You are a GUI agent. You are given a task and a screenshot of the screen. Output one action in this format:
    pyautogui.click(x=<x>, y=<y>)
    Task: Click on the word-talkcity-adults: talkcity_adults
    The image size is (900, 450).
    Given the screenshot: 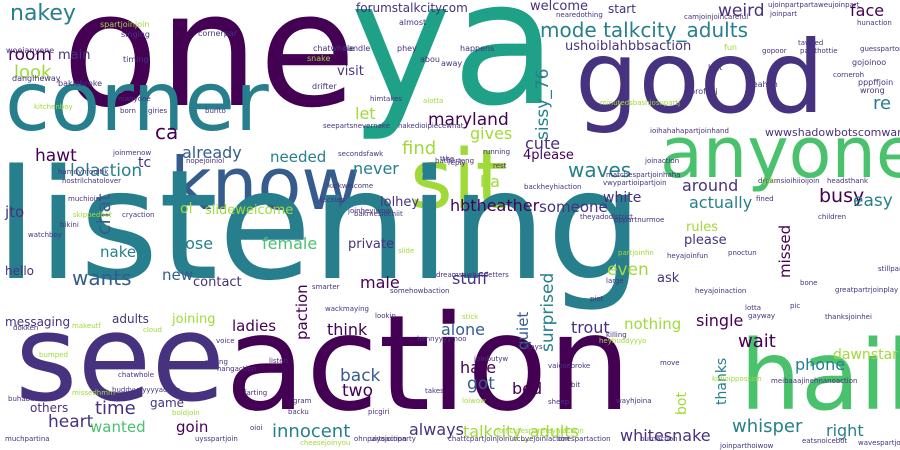 What is the action you would take?
    pyautogui.click(x=521, y=431)
    